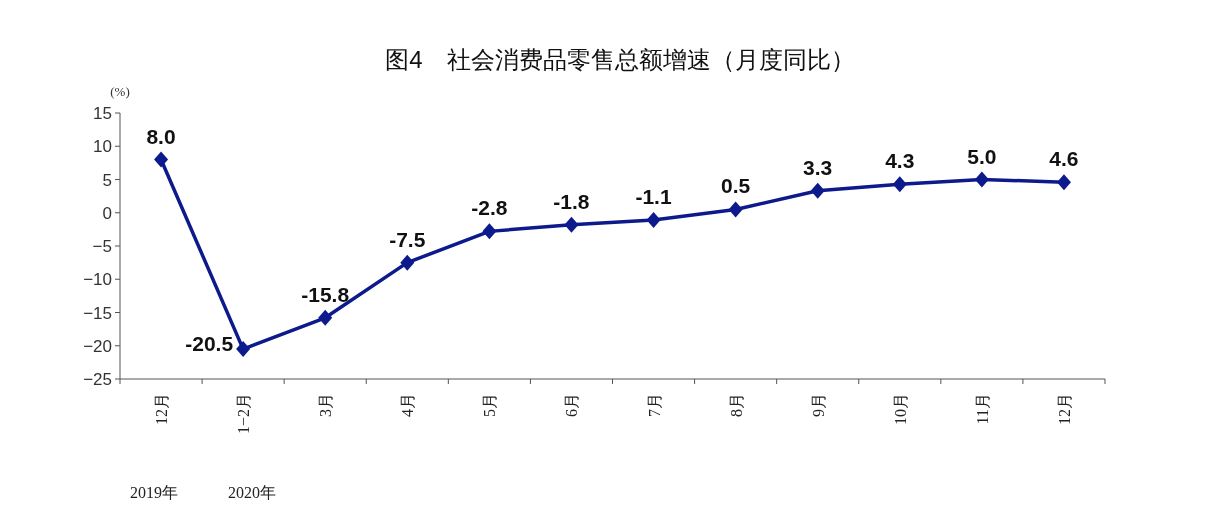 The image size is (1218, 524). Describe the element at coordinates (571, 201) in the screenshot. I see `data-label: -1.8` at that location.